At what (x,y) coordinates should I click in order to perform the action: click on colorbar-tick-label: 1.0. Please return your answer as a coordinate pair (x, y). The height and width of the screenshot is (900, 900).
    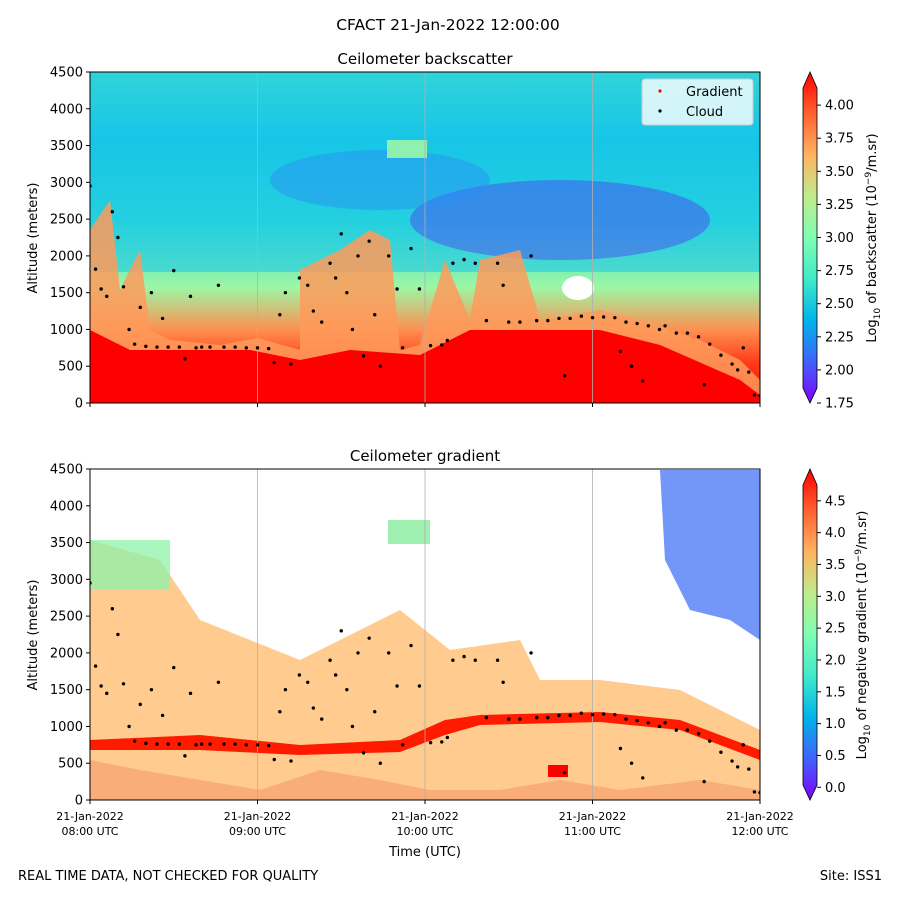
    Looking at the image, I should click on (835, 724).